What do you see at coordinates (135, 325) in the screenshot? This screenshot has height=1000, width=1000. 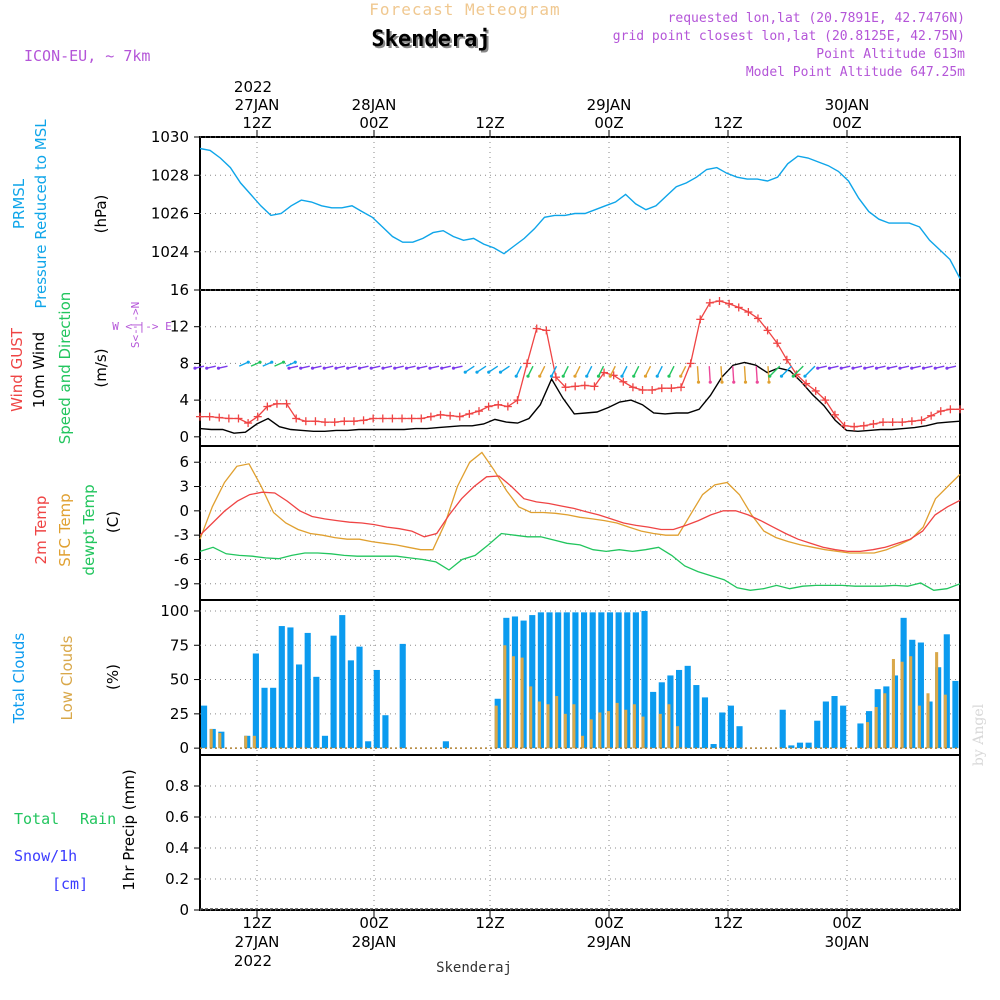 I see `compass-ns: S<-|->N` at bounding box center [135, 325].